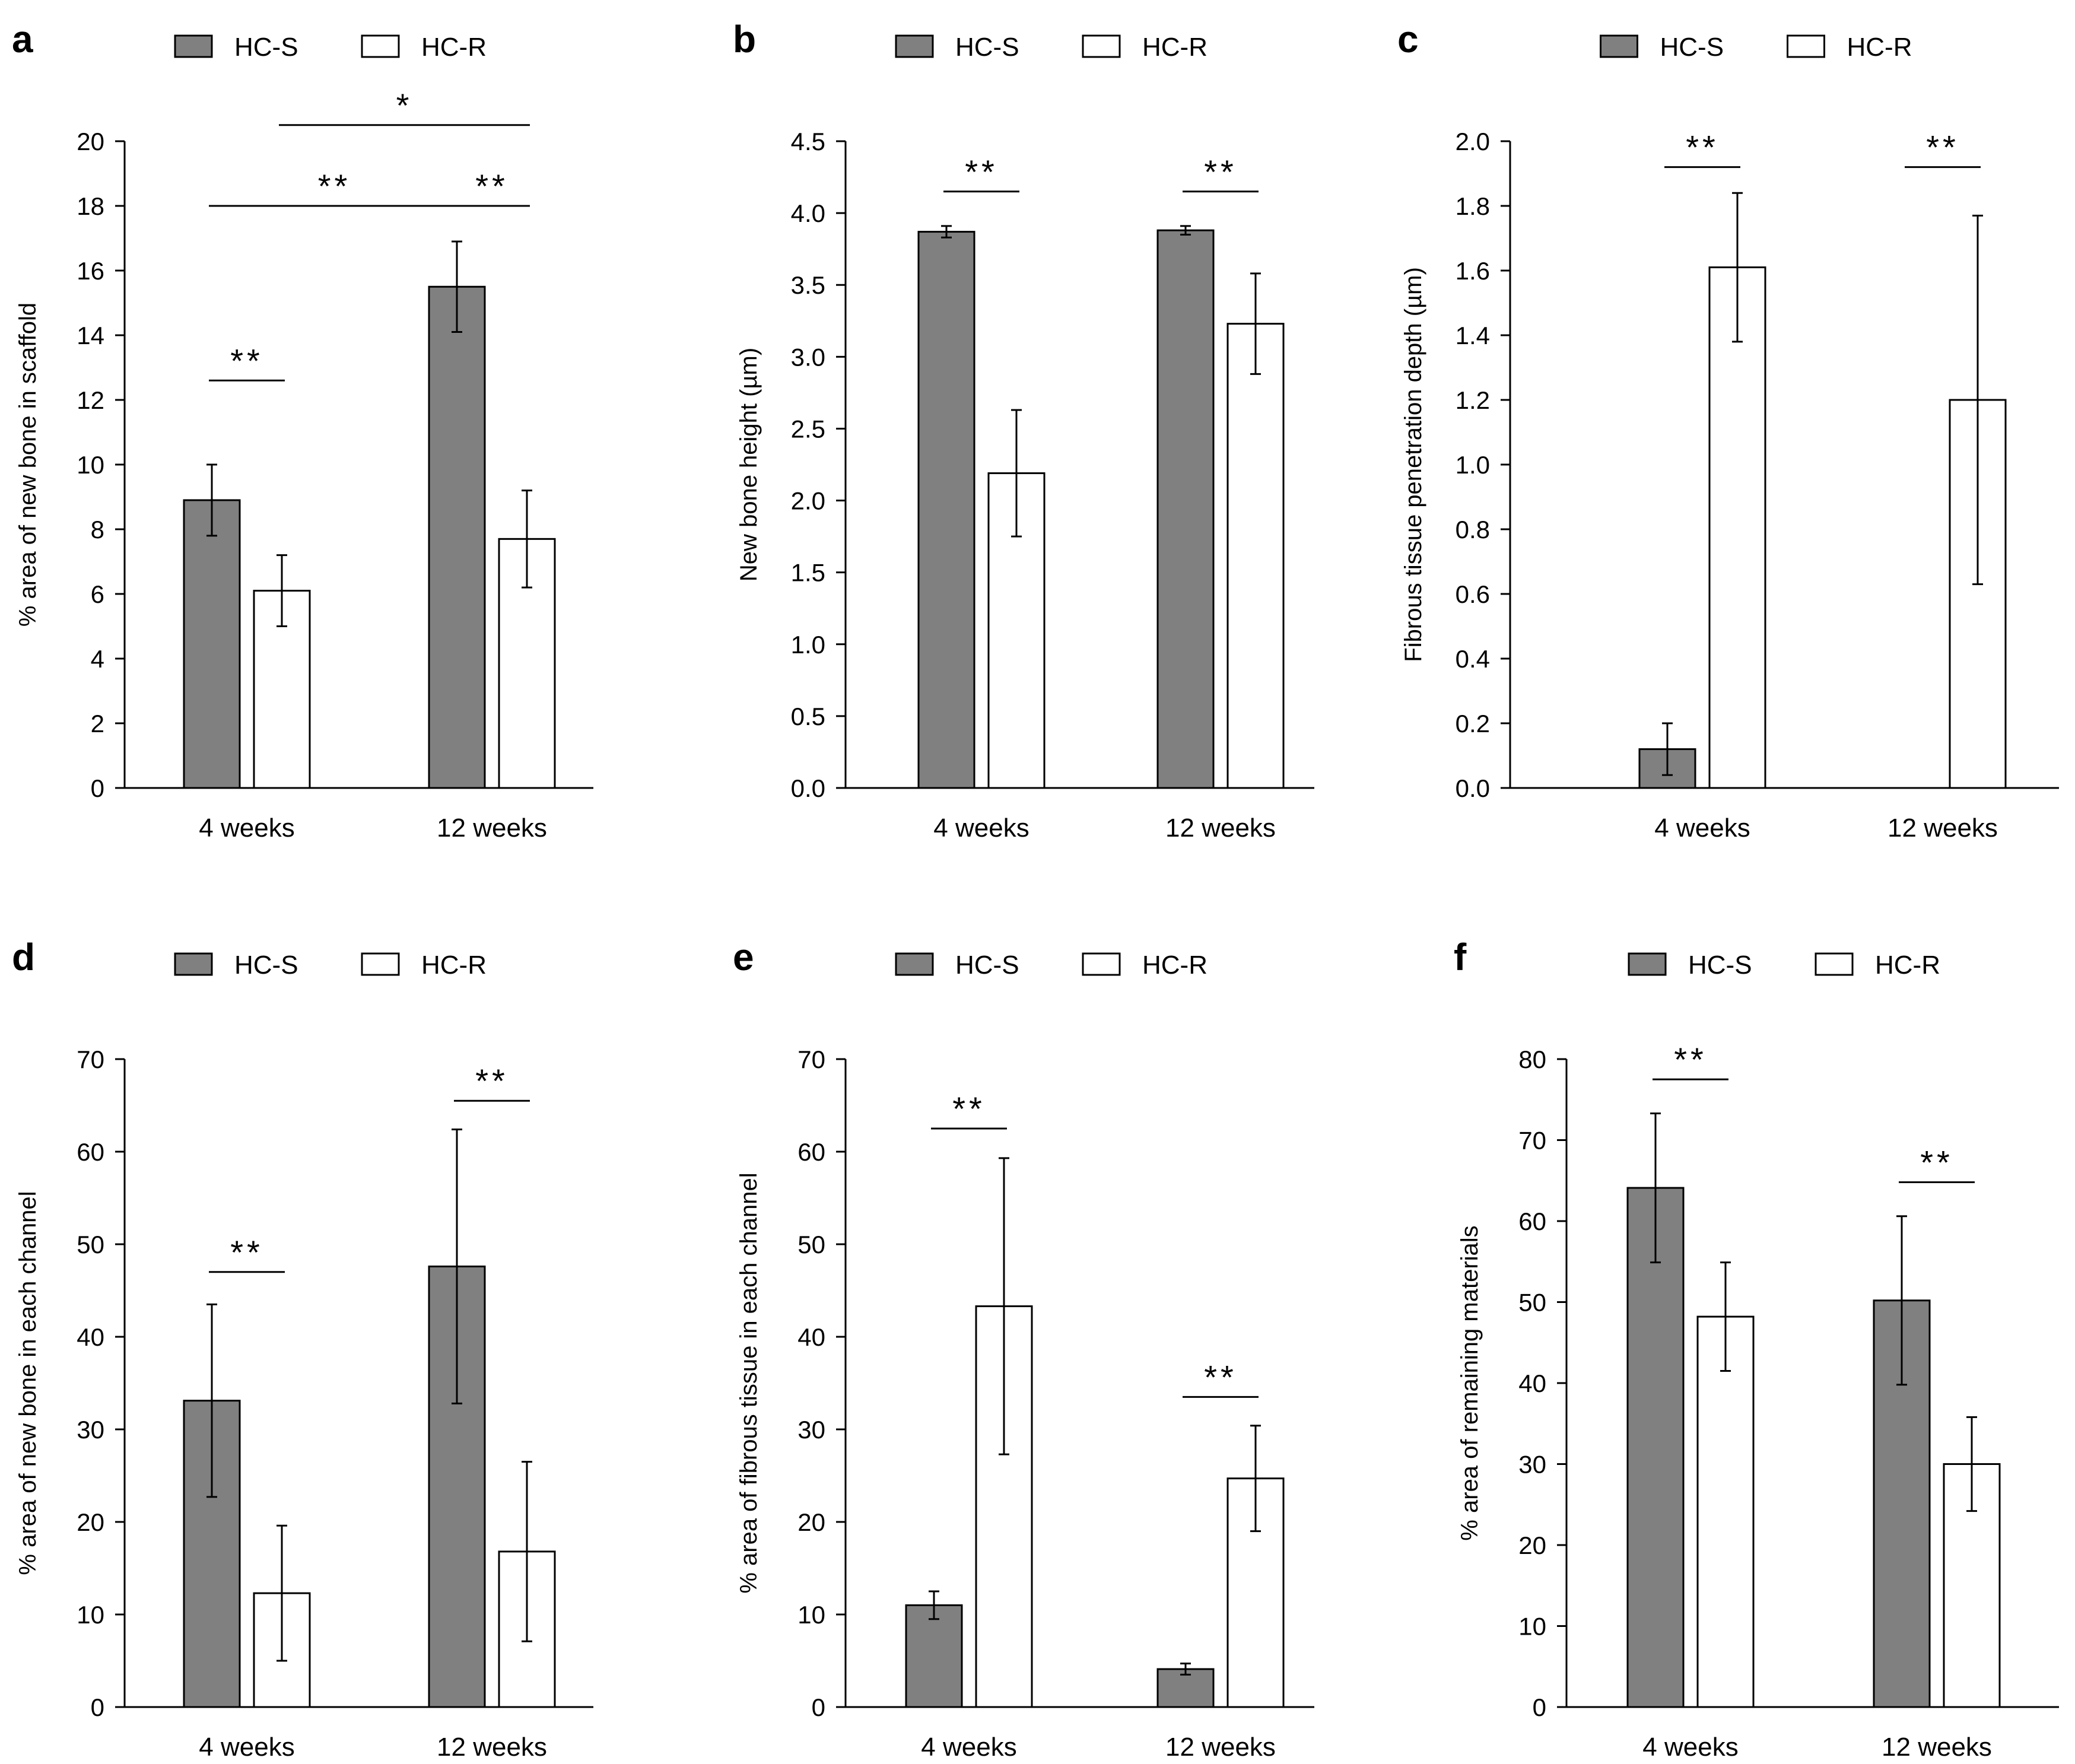  I want to click on y-tick-label: 1.8, so click(1473, 206).